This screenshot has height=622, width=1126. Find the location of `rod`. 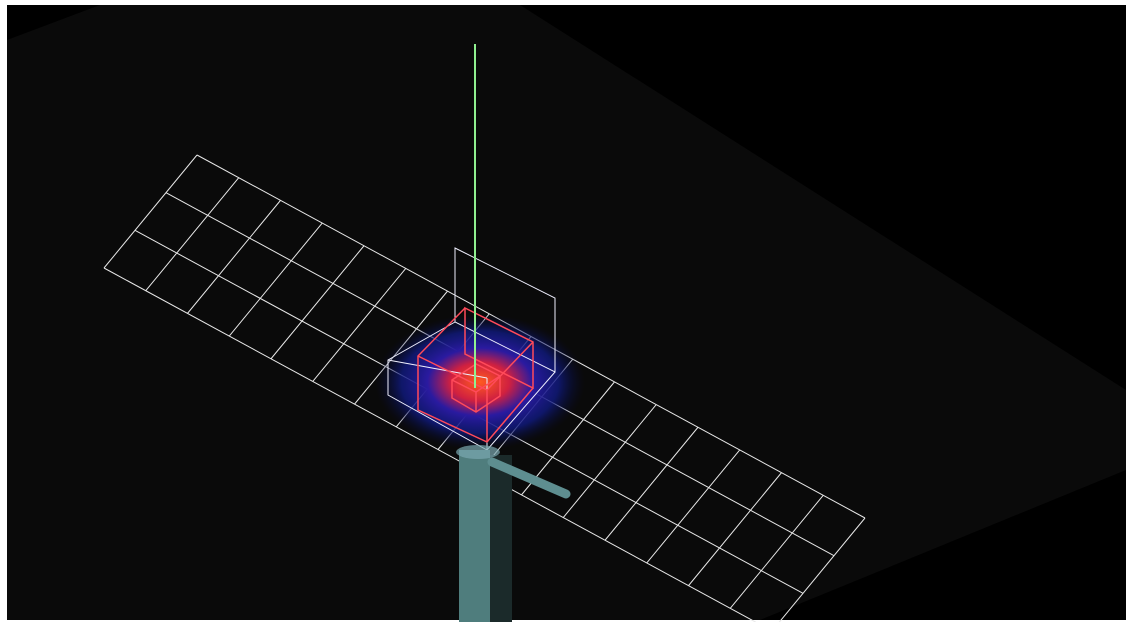

rod is located at coordinates (529, 478).